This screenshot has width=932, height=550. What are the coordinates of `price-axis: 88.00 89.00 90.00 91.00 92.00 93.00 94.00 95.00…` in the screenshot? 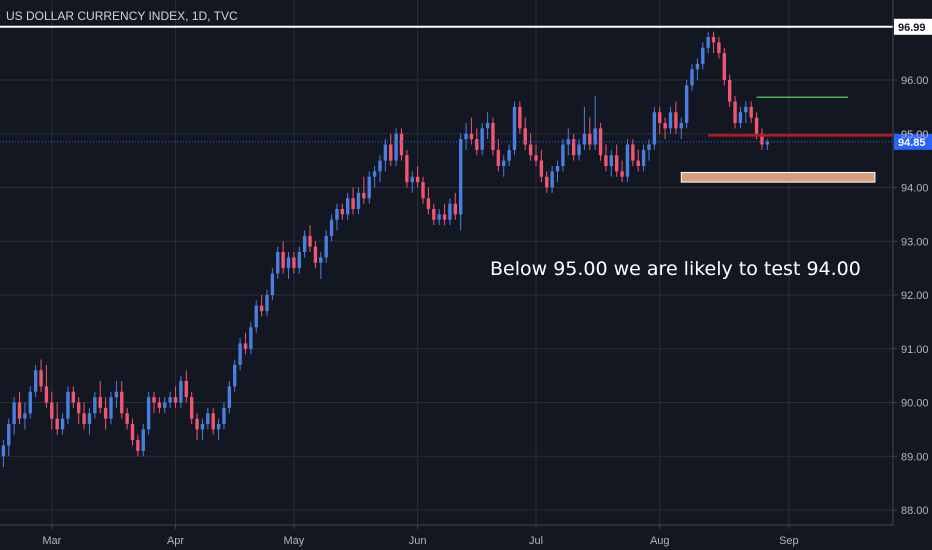 It's located at (911, 296).